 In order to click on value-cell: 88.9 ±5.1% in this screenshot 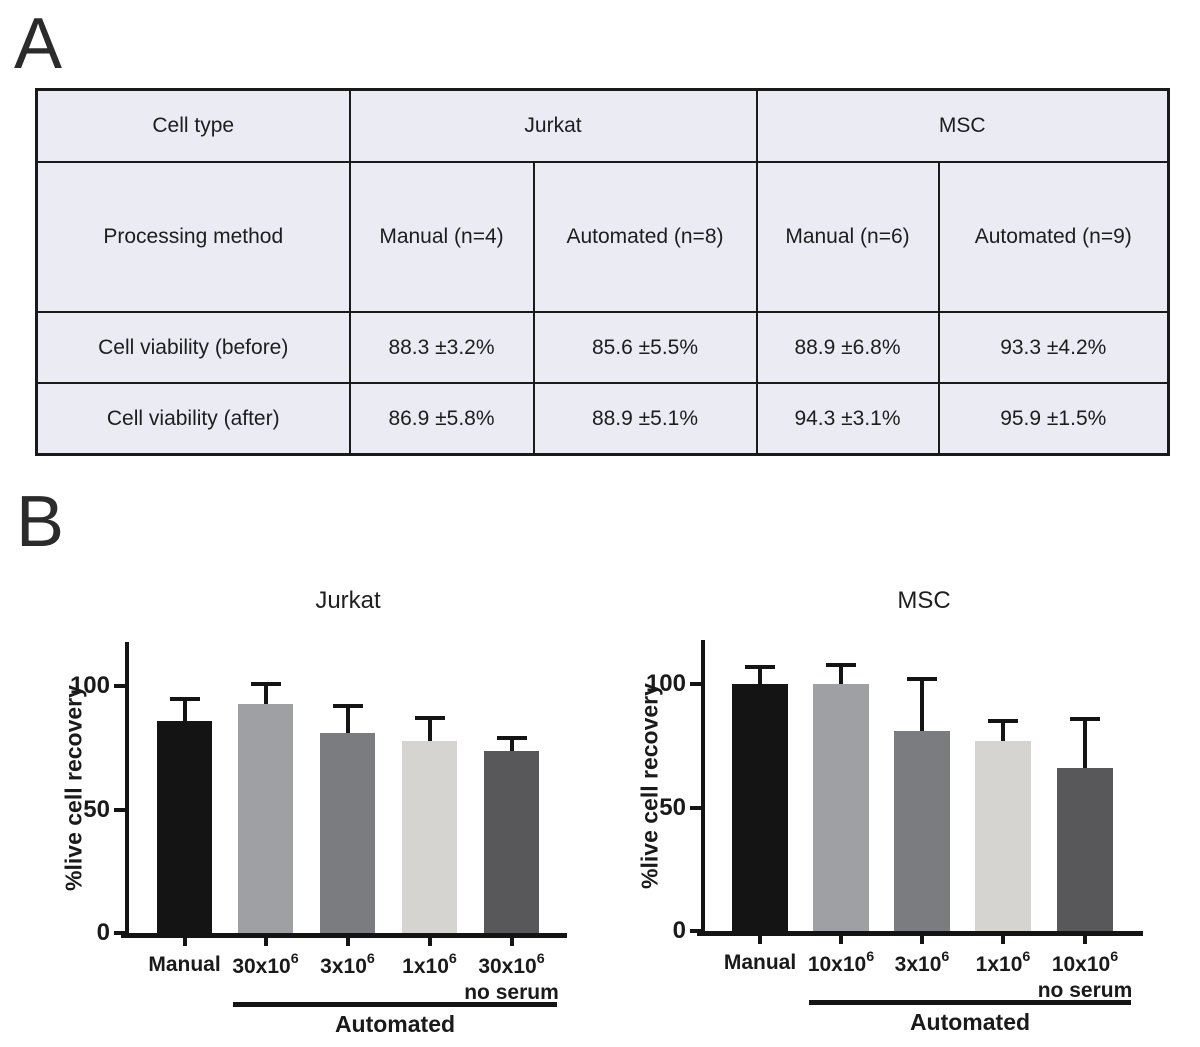, I will do `click(645, 419)`.